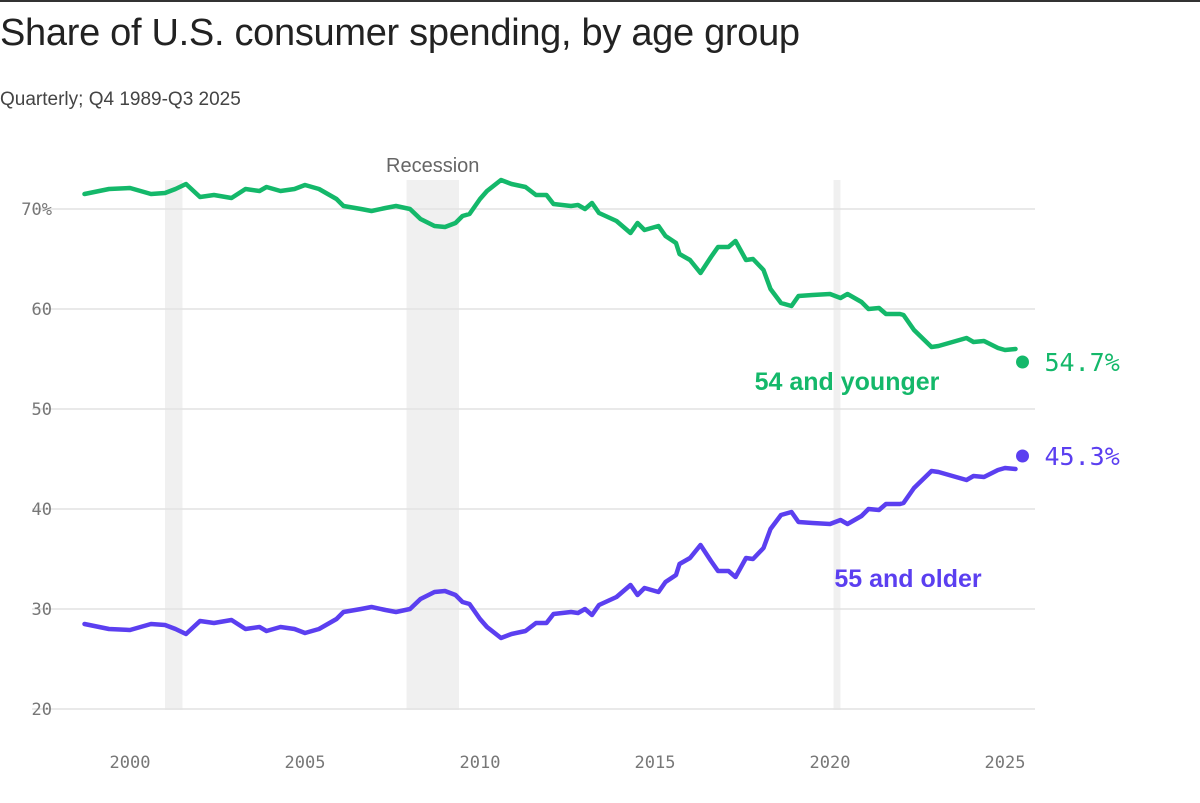 The height and width of the screenshot is (803, 1200). What do you see at coordinates (908, 579) in the screenshot?
I see `series-name-label: 55 and older` at bounding box center [908, 579].